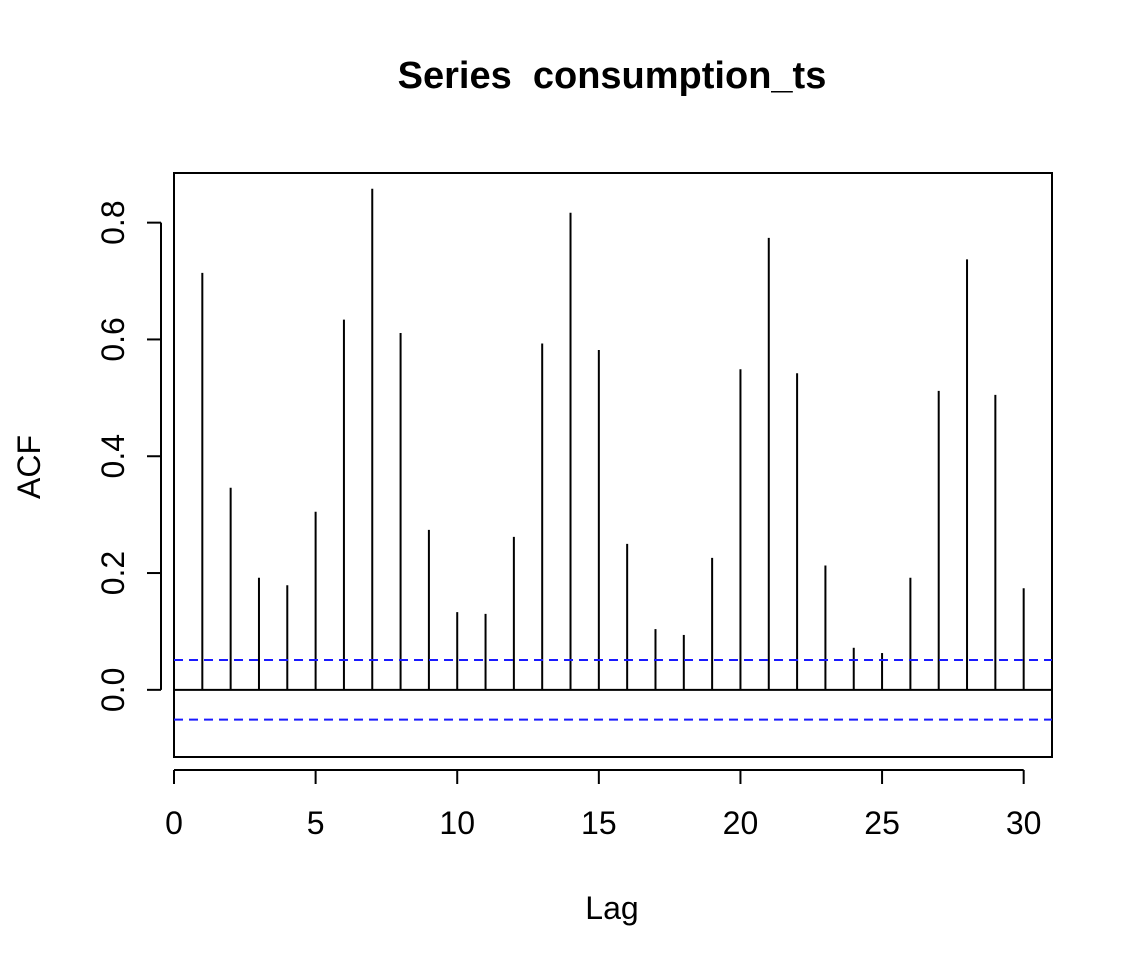 Image resolution: width=1141 pixels, height=972 pixels. Describe the element at coordinates (113, 573) in the screenshot. I see `y-tick-label-0.2: 0.2` at that location.